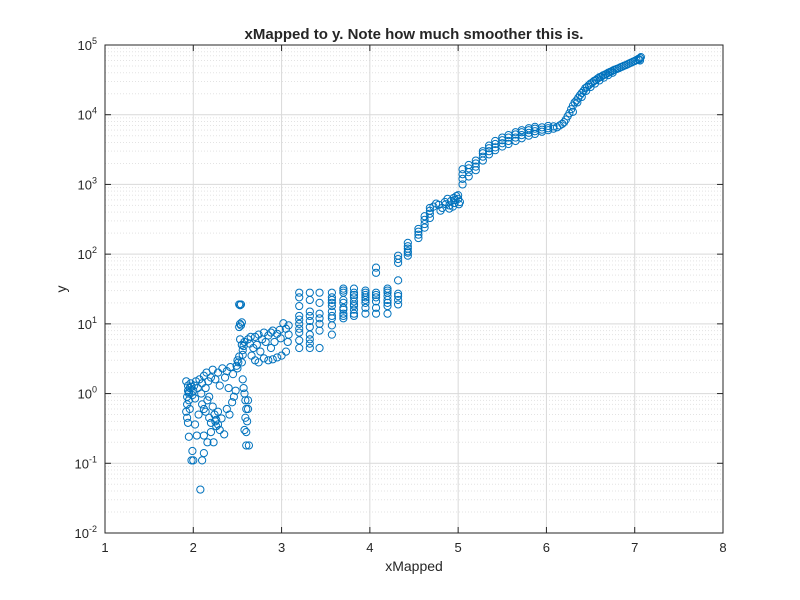 This screenshot has height=600, width=800. Describe the element at coordinates (86, 532) in the screenshot. I see `y-tick-label: 10⁻²` at that location.